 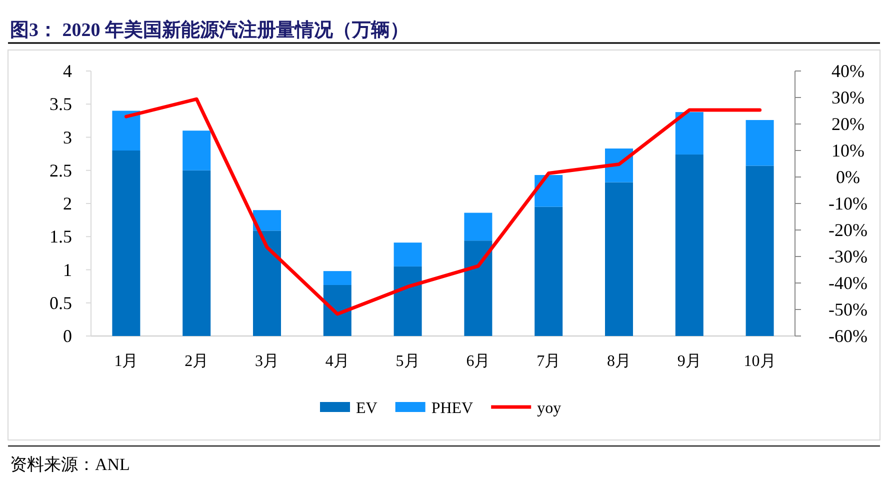 What do you see at coordinates (848, 124) in the screenshot?
I see `y2-tick-label: 20%` at bounding box center [848, 124].